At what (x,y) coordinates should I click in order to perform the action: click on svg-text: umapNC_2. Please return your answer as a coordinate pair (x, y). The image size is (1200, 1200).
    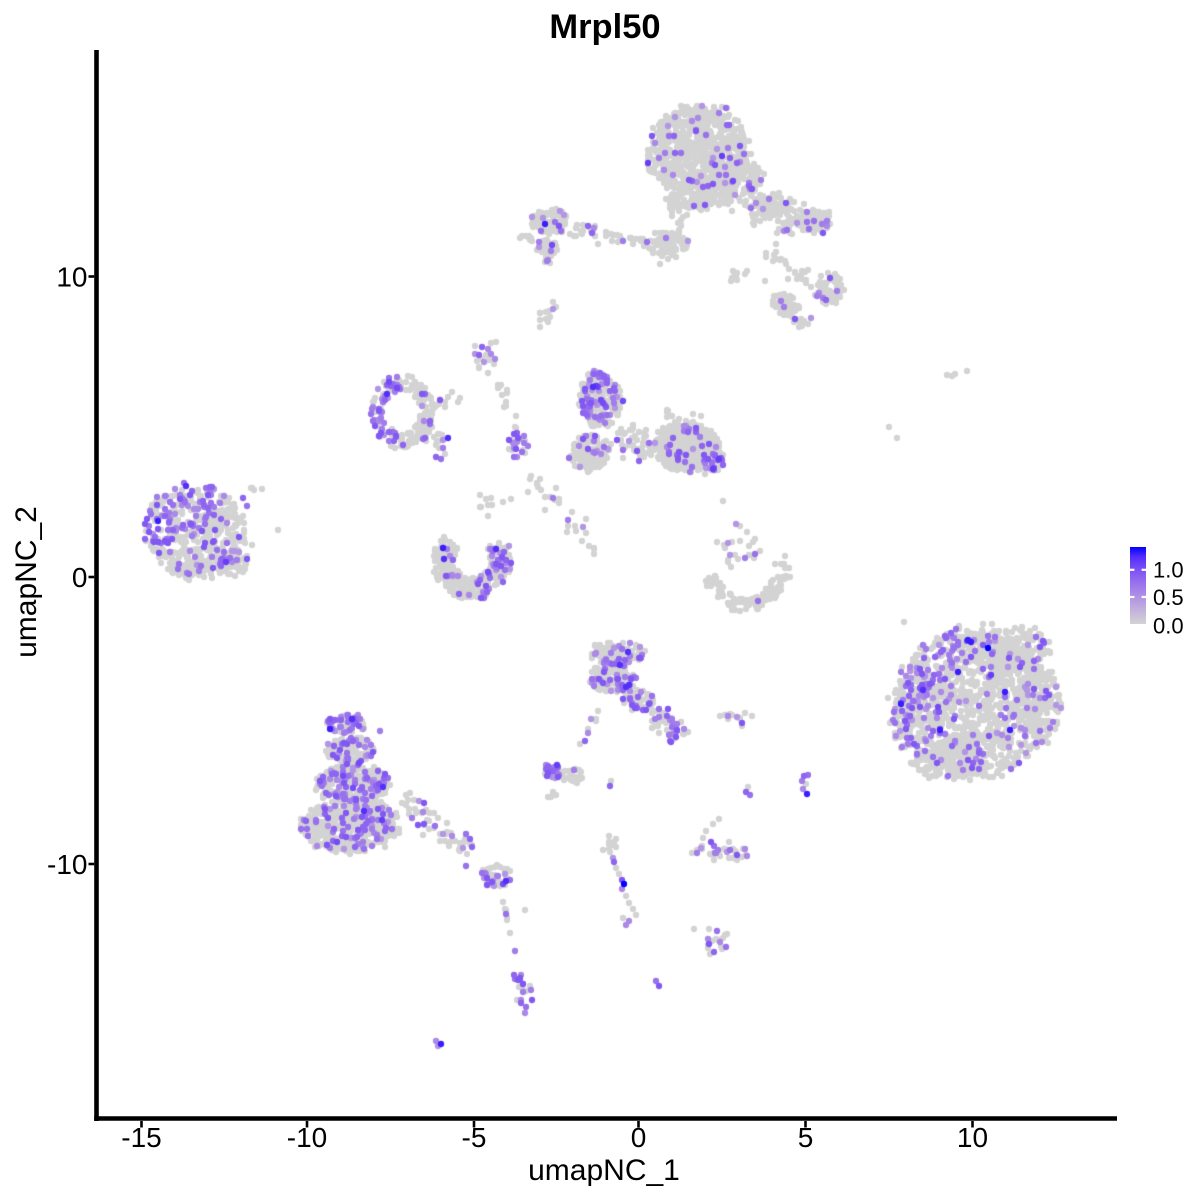
    Looking at the image, I should click on (26, 582).